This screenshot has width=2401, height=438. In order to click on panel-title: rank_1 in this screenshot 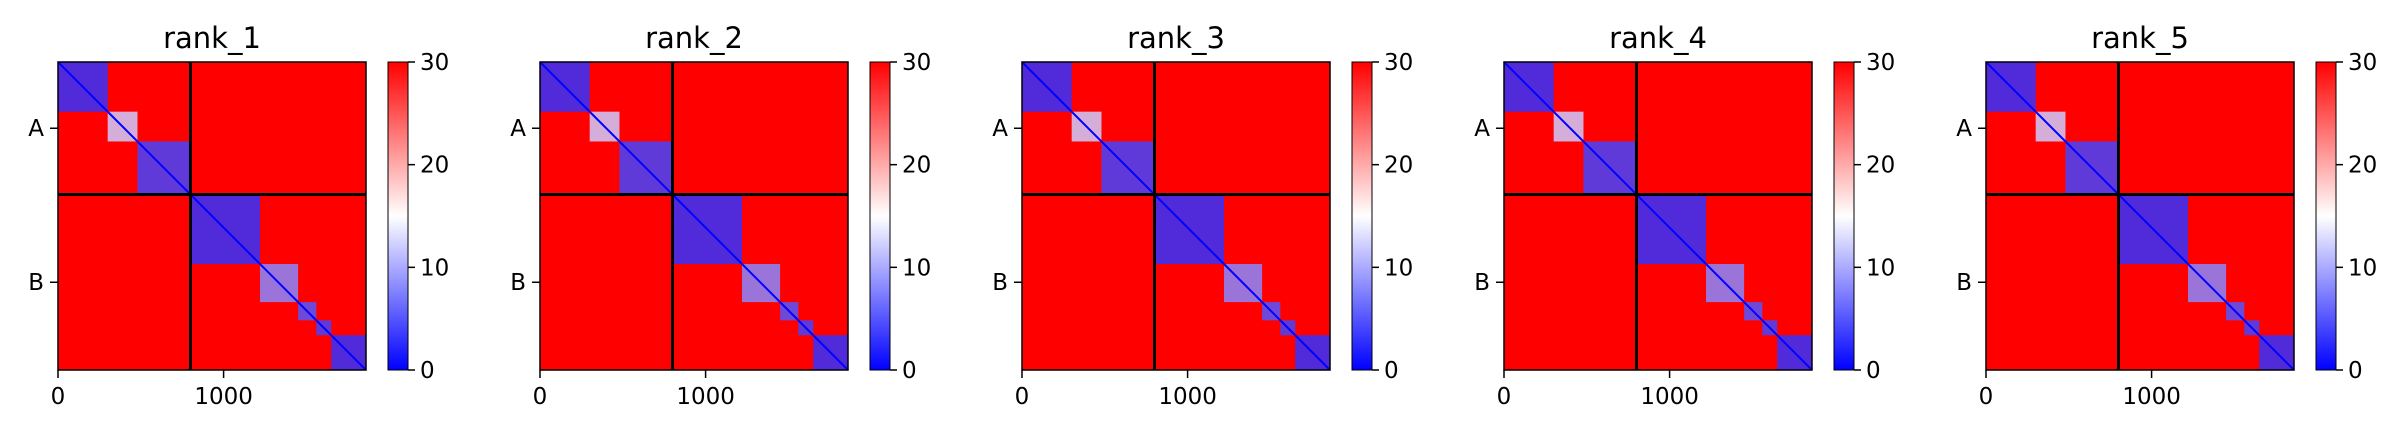, I will do `click(212, 38)`.